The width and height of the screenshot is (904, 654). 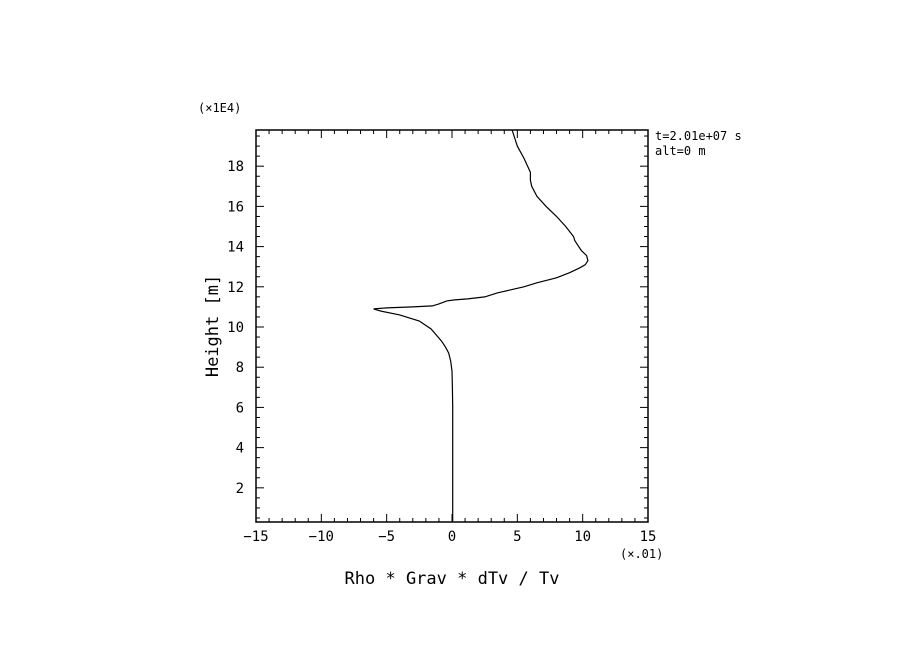 I want to click on altitude-annotation: alt=0 m, so click(x=680, y=151).